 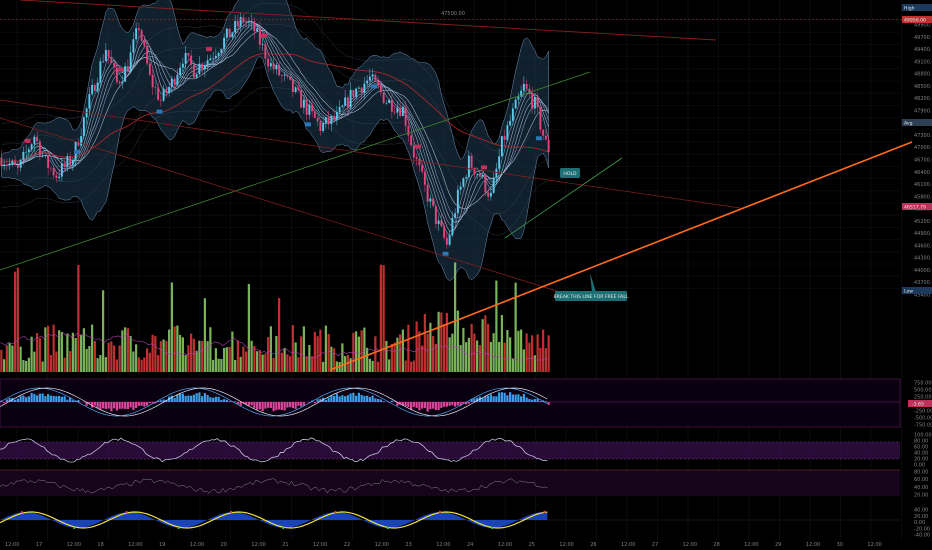 What do you see at coordinates (368, 20) in the screenshot?
I see `red-resistance-trendline` at bounding box center [368, 20].